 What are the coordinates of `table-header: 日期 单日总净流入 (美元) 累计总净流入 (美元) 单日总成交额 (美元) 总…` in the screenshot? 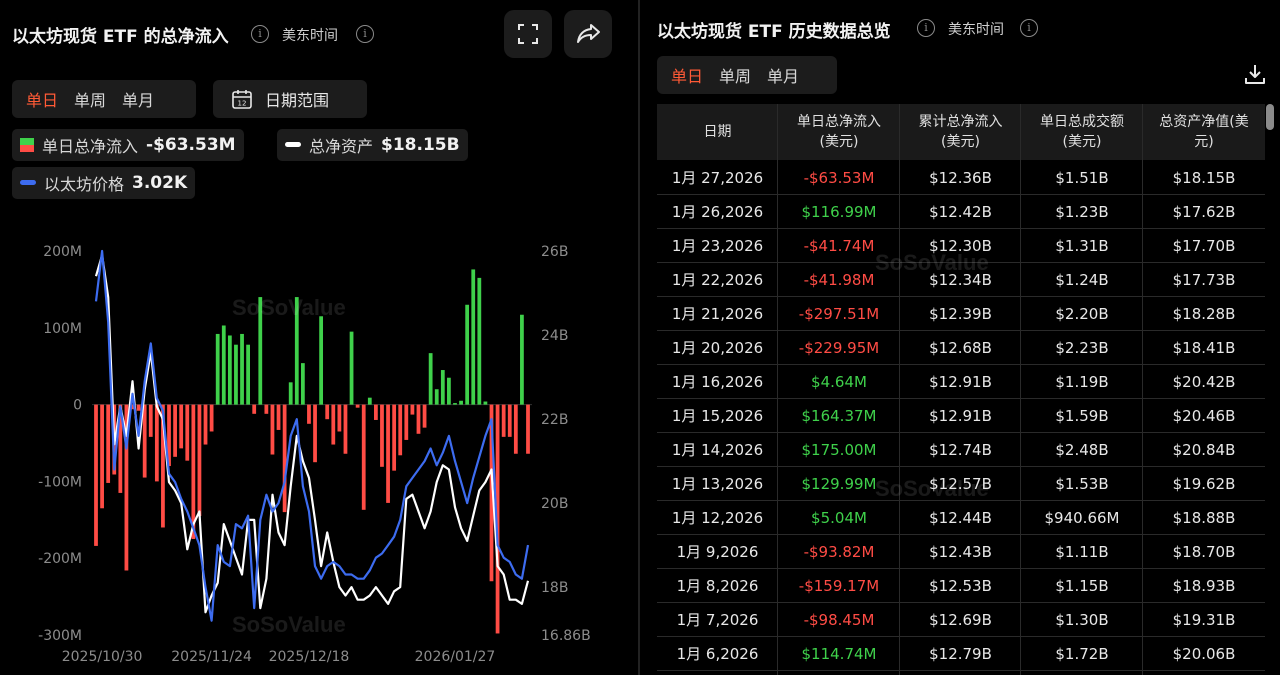 It's located at (961, 132).